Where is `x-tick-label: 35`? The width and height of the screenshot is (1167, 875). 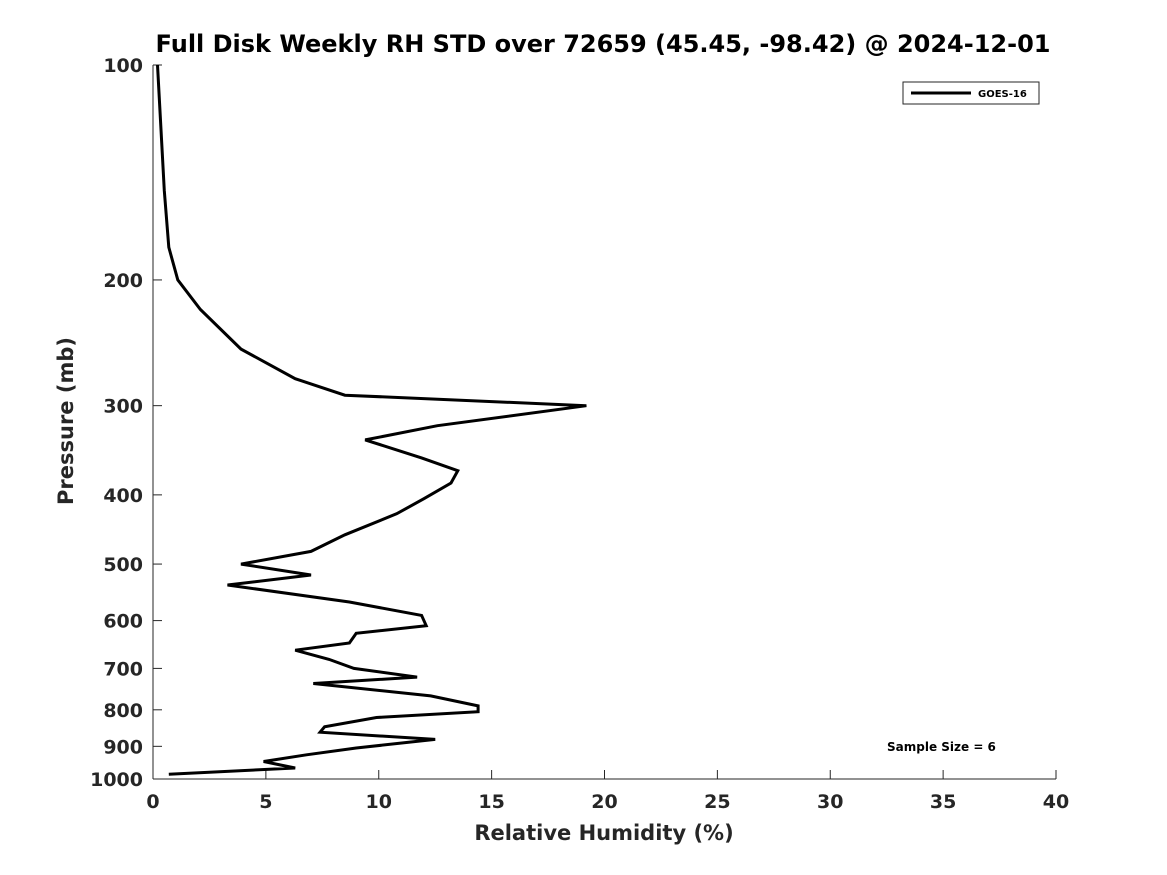 x-tick-label: 35 is located at coordinates (943, 802).